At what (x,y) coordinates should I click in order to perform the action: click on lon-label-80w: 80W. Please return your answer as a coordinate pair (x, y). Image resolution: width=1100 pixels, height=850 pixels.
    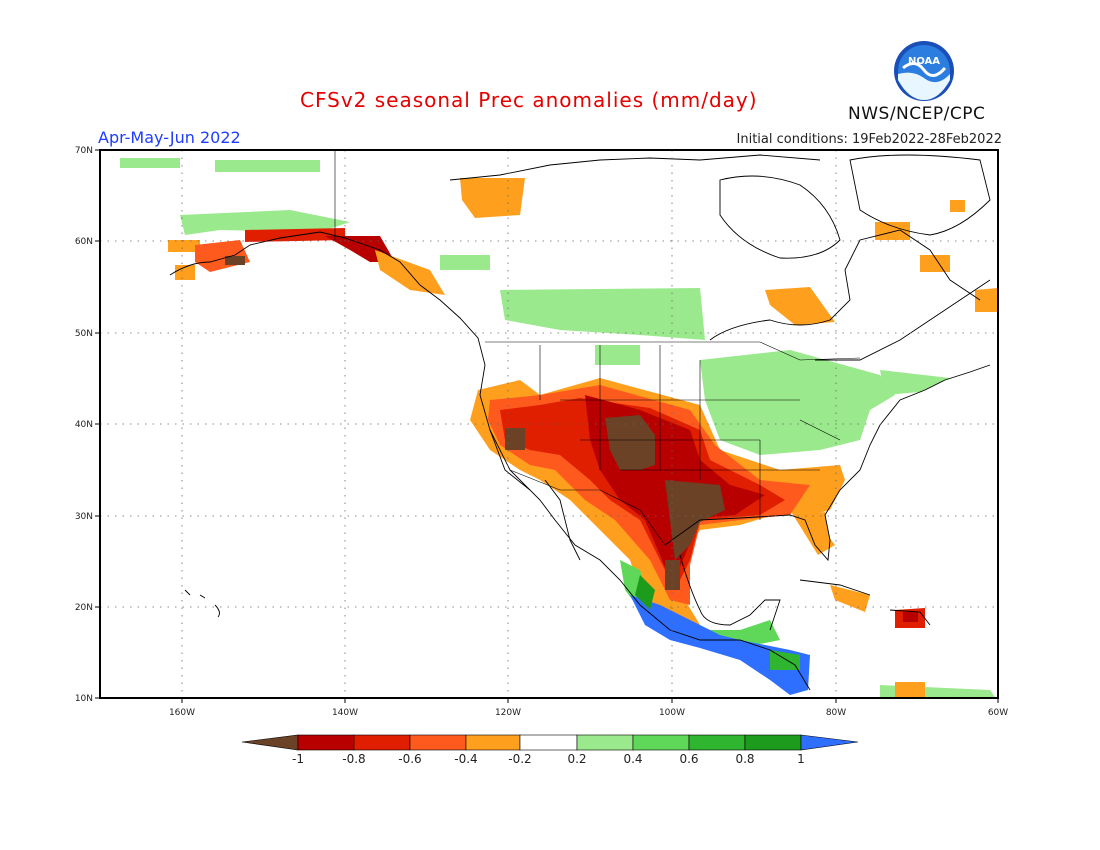
    Looking at the image, I should click on (836, 713).